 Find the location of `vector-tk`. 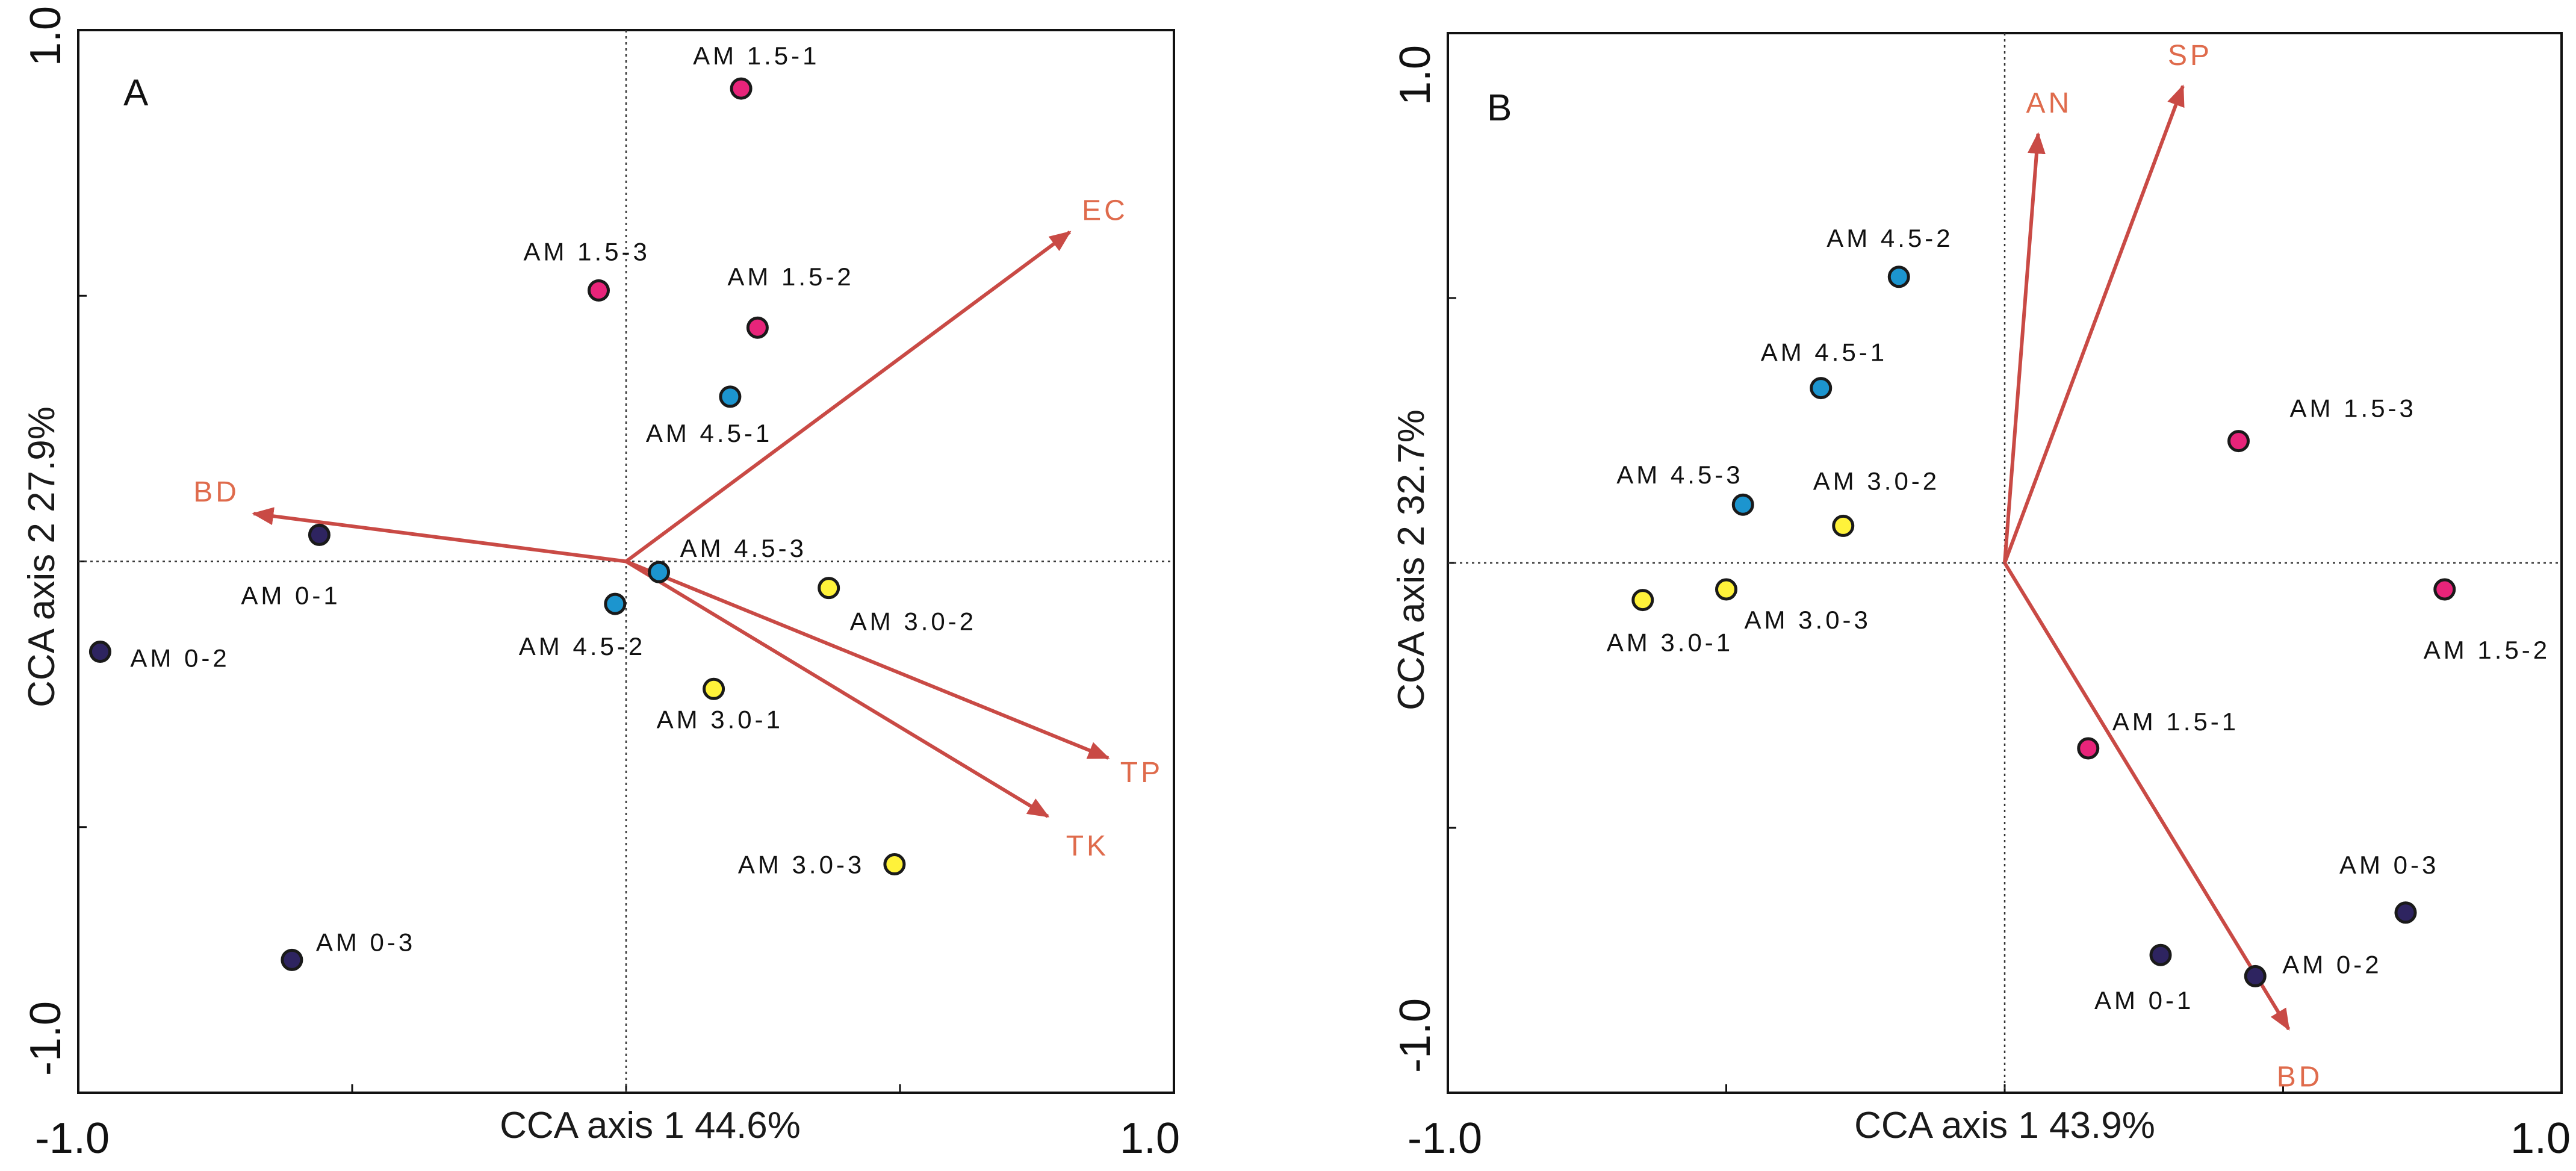

vector-tk is located at coordinates (837, 688).